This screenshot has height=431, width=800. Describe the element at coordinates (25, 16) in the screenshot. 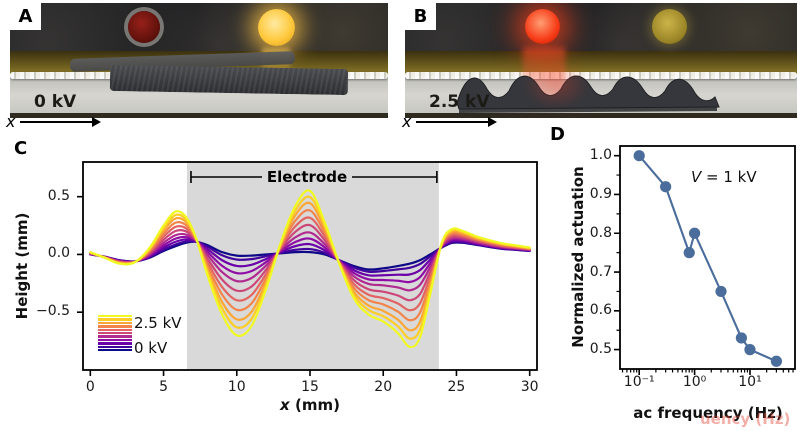

I see `panel-a-letter: A` at that location.